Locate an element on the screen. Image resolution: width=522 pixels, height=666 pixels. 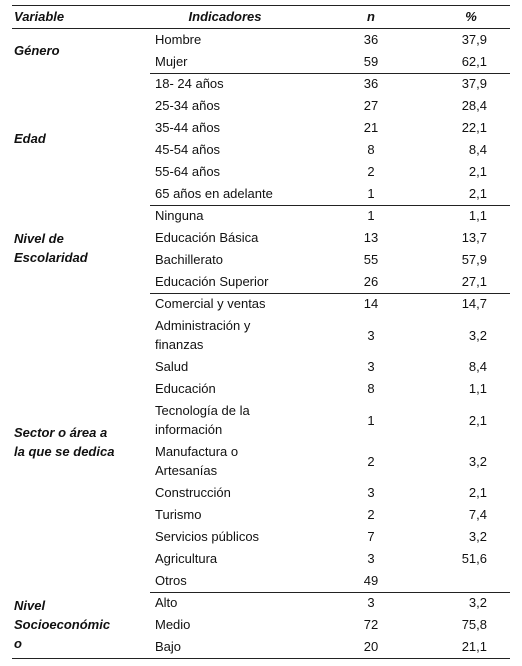
variable-label: Sector o área a is located at coordinates (61, 432).